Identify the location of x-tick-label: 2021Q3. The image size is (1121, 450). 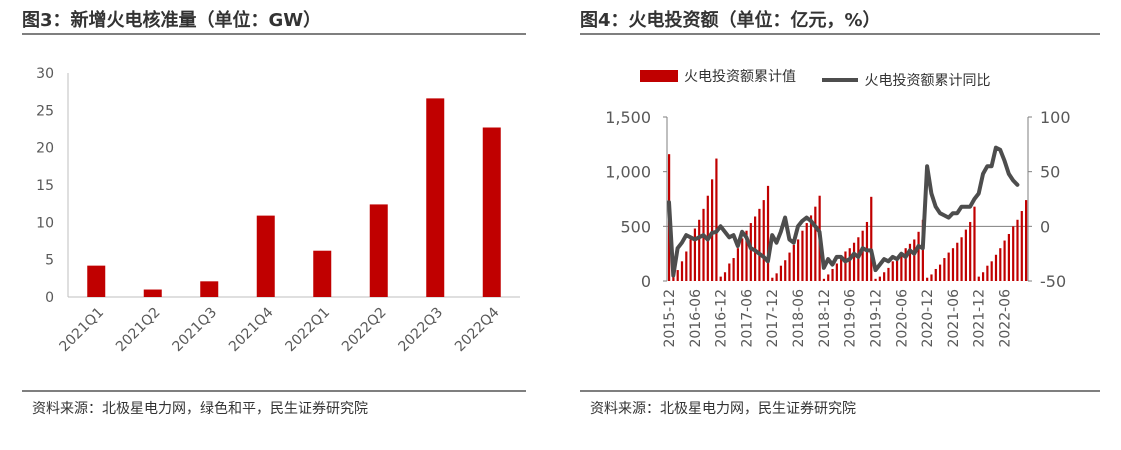
(194, 330).